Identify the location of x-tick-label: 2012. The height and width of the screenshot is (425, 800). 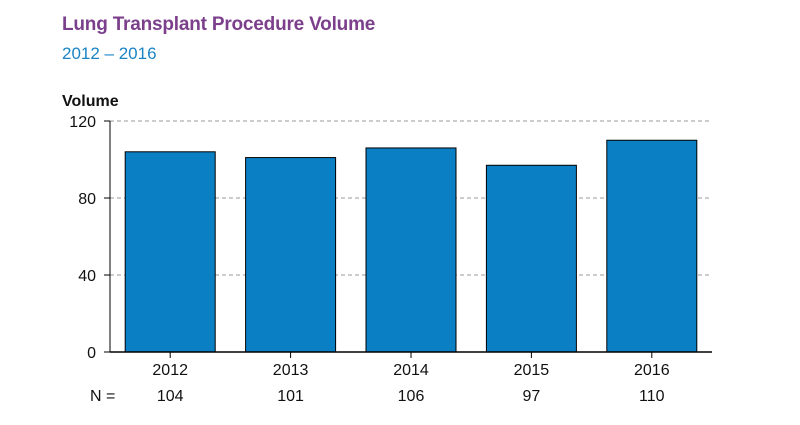
(170, 370).